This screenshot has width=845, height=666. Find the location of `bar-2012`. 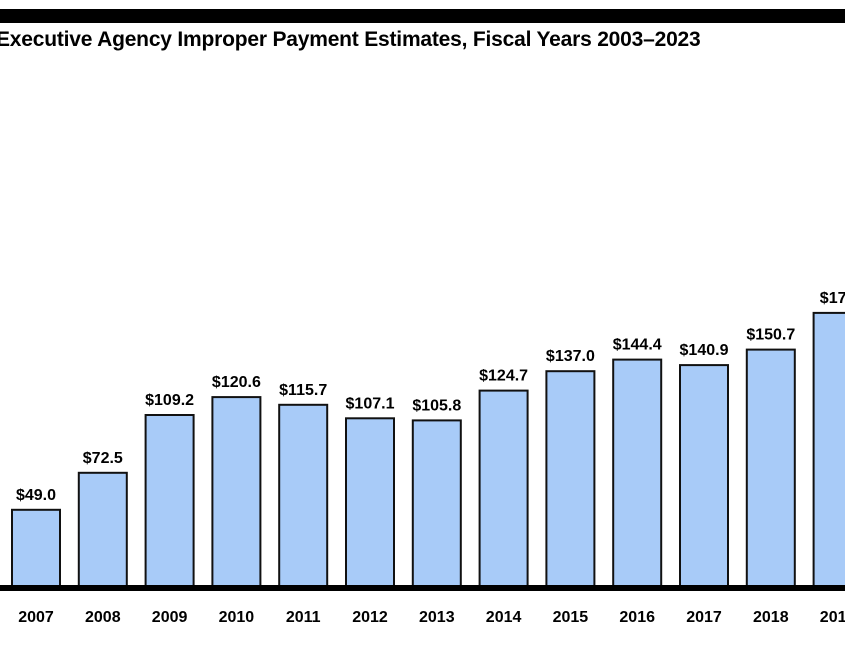

bar-2012 is located at coordinates (370, 502).